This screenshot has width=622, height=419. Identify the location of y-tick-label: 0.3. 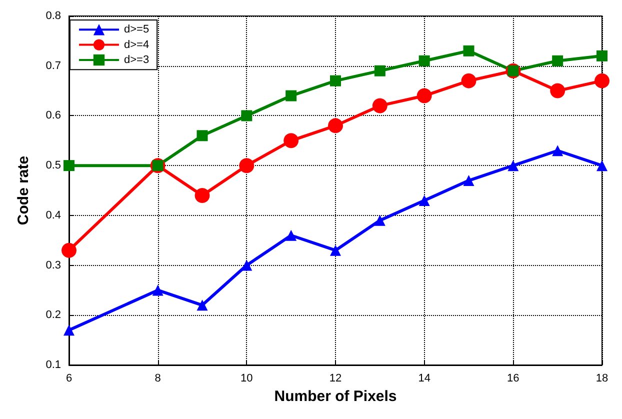
(53, 265).